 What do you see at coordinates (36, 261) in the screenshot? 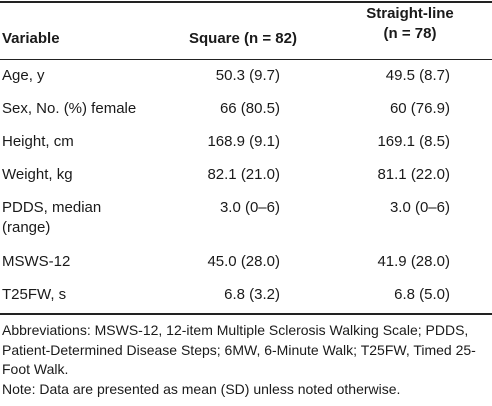
I see `row-variable: MSWS-12` at bounding box center [36, 261].